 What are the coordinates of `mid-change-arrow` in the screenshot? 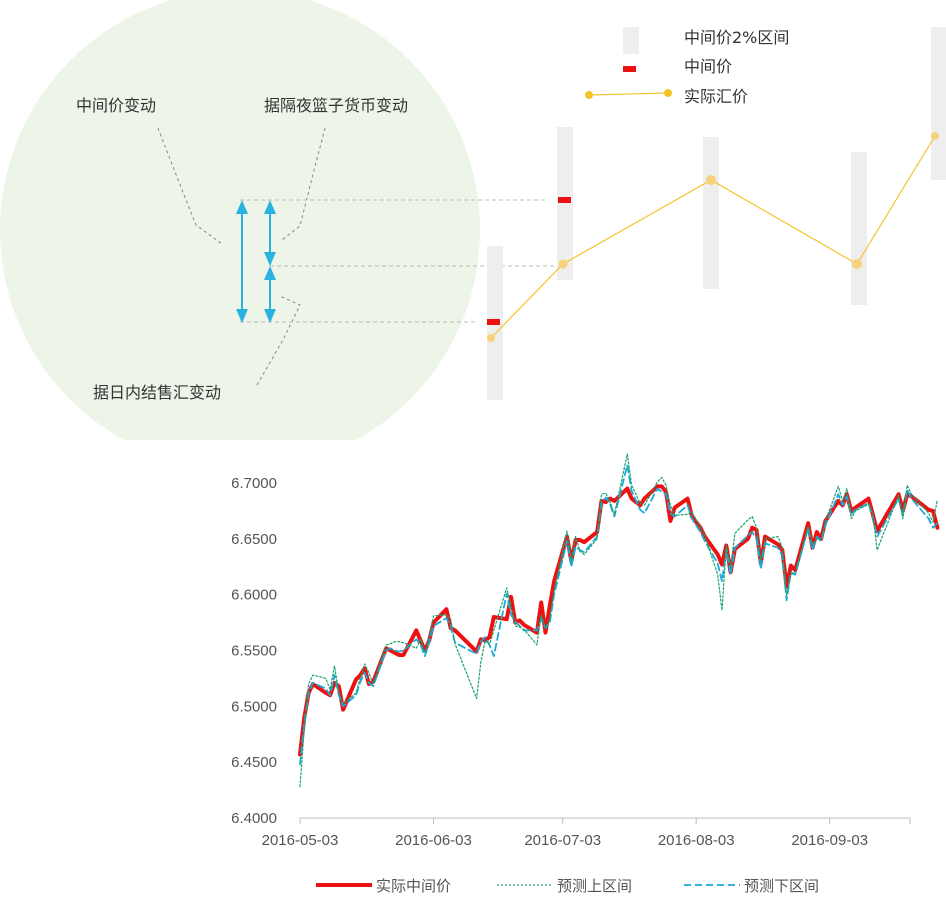 It's located at (242, 261).